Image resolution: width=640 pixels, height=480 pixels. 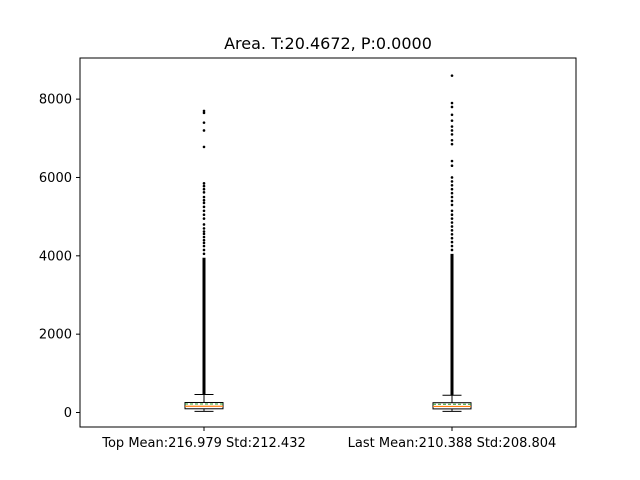 I want to click on y-axis: 0 2000 4000 6000 8000, so click(x=59, y=257).